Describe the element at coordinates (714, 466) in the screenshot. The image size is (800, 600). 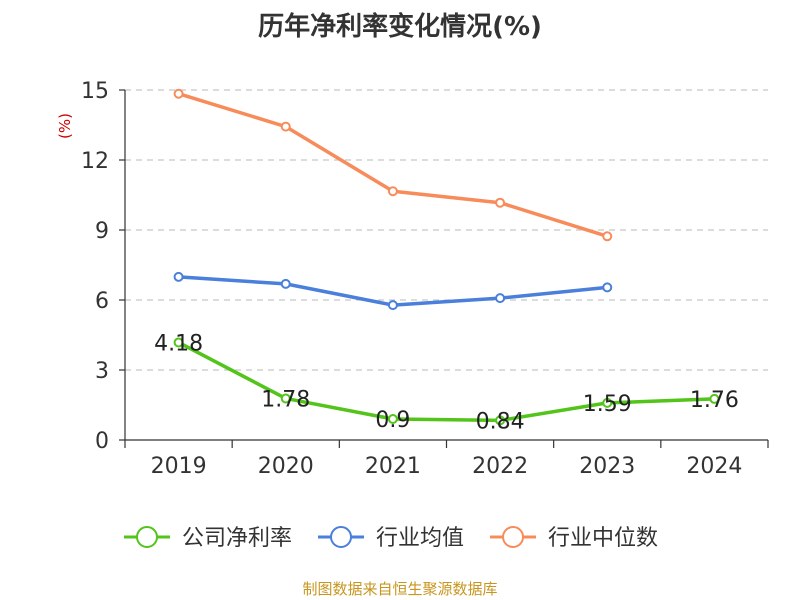
I see `x-tick-label: 2024` at that location.